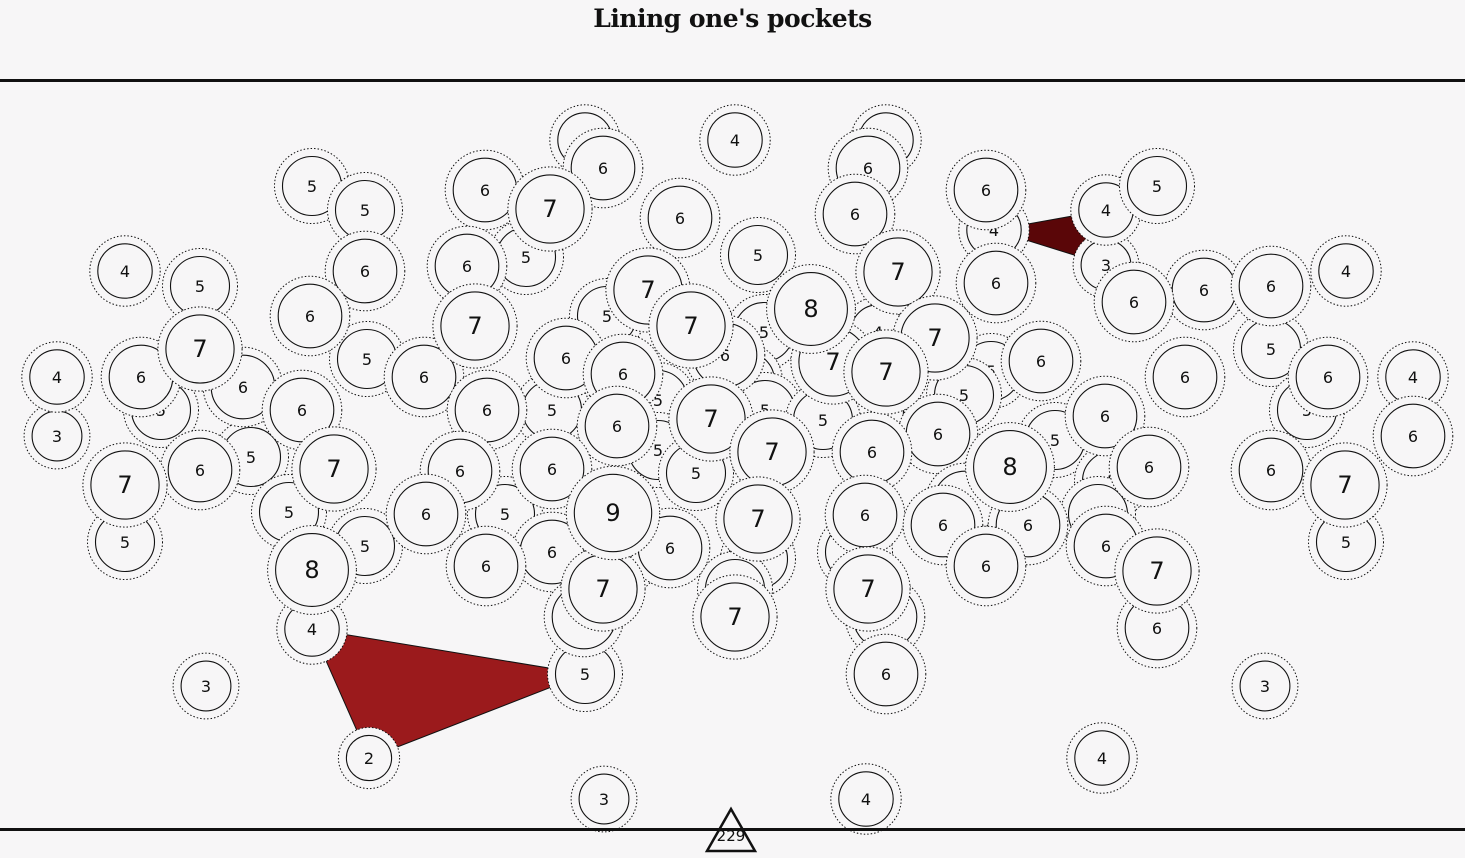 The image size is (1465, 858). Describe the element at coordinates (732, 80) in the screenshot. I see `top-boundary-line` at that location.